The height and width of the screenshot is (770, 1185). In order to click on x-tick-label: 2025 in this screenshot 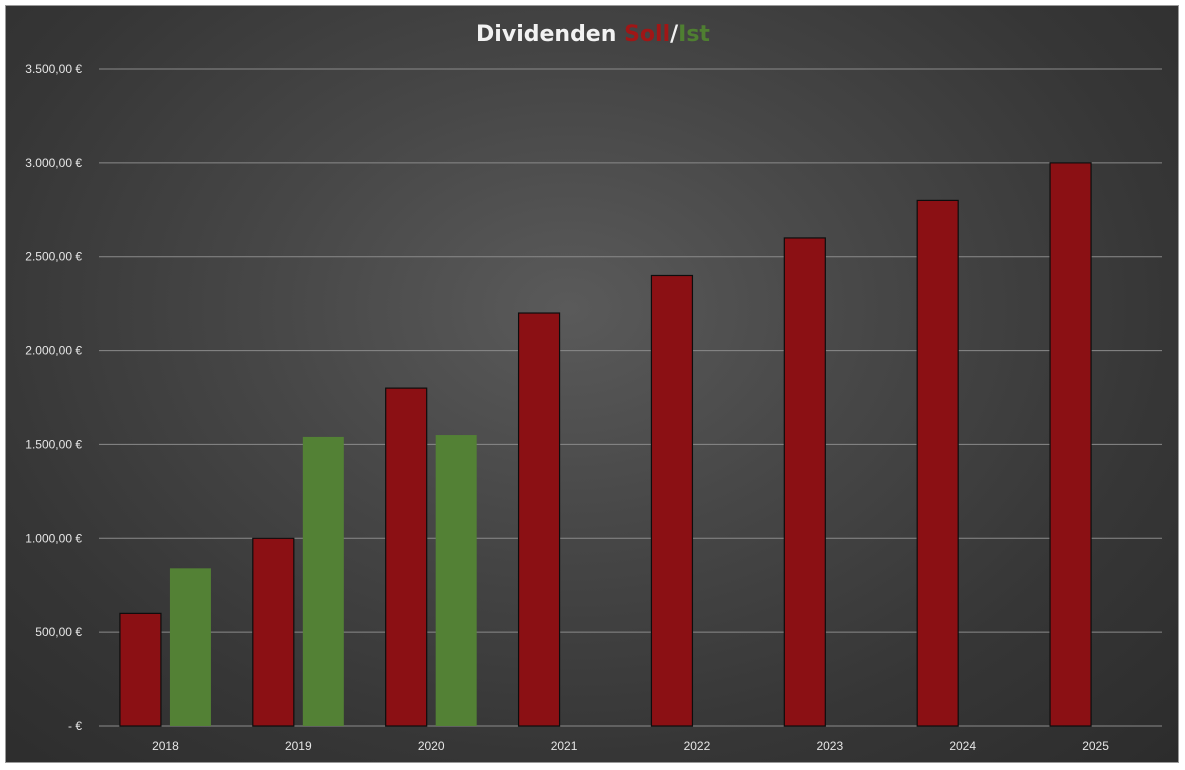, I will do `click(1095, 746)`.